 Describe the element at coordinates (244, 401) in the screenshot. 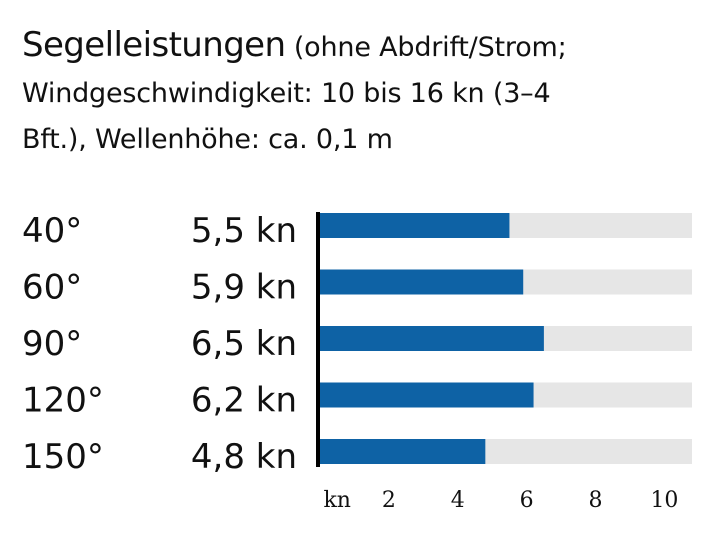

I see `data-label: 6,2 kn` at that location.